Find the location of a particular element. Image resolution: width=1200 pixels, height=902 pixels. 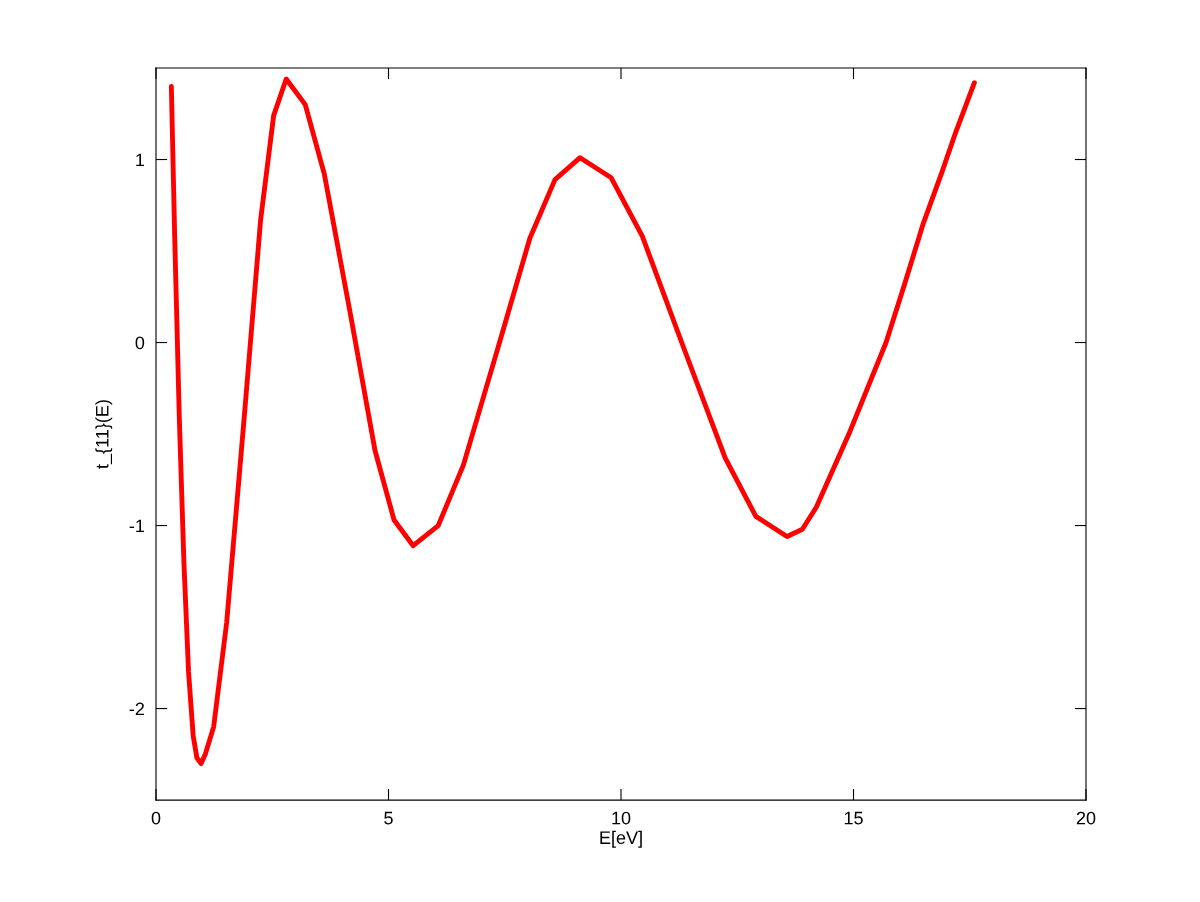

x-tick-label: 10 is located at coordinates (621, 818).